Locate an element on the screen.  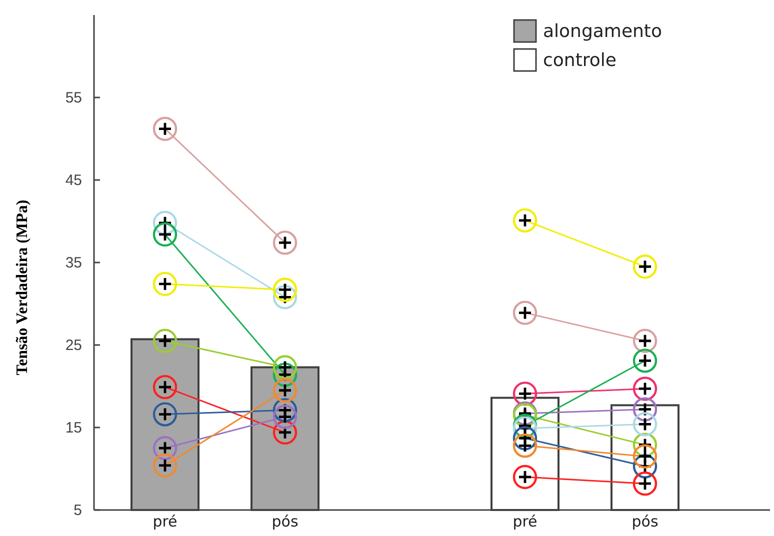
y-tick-label: 25 is located at coordinates (73, 345).